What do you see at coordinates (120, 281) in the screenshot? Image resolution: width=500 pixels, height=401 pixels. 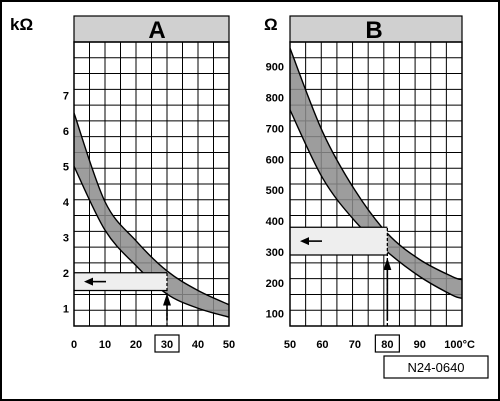 I see `reading-range-fill` at bounding box center [120, 281].